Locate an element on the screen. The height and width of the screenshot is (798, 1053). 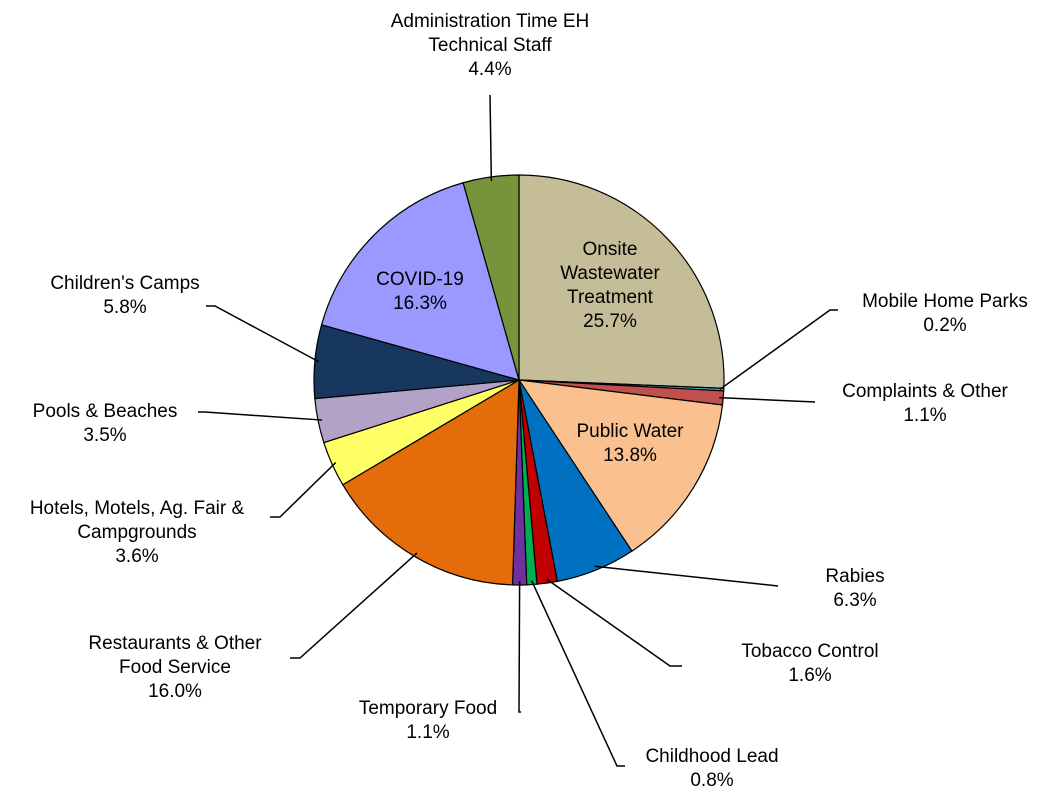
slice-label: Pools & Beaches 3.5% is located at coordinates (105, 424).